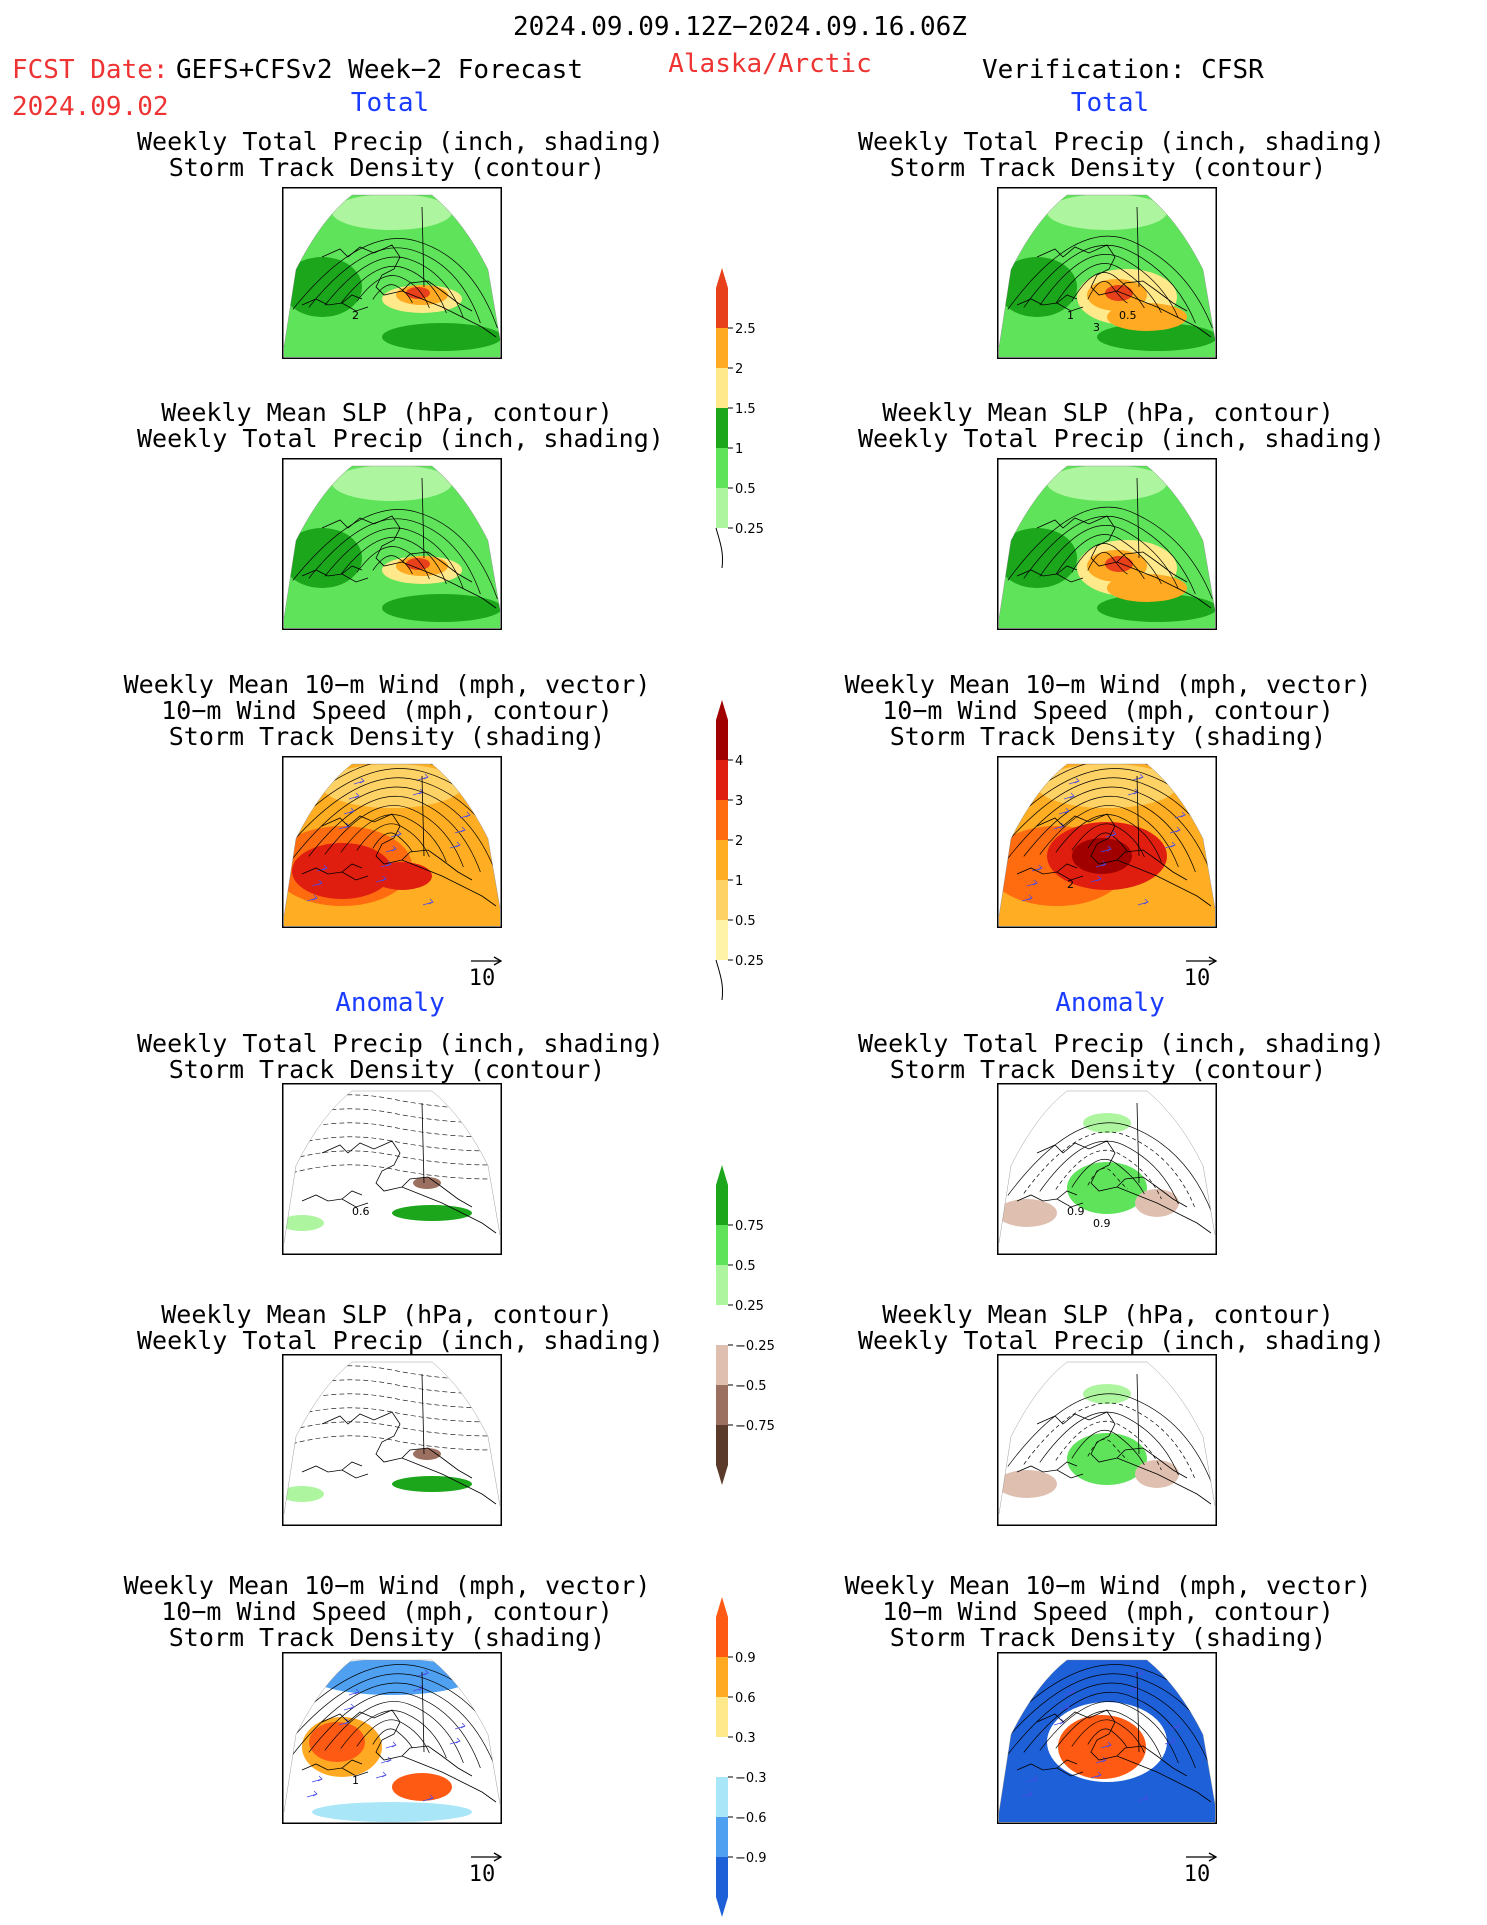  Describe the element at coordinates (1121, 1043) in the screenshot. I see `title-obs-anom-precip-1: Weekly Total Precip (inch, shading)` at that location.